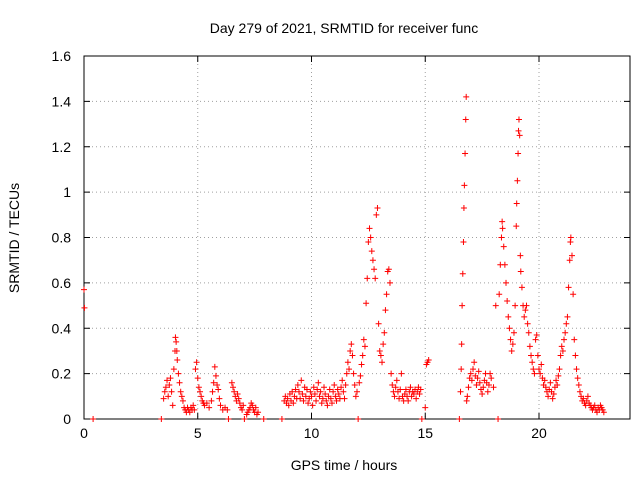 This screenshot has height=480, width=640. What do you see at coordinates (198, 433) in the screenshot?
I see `x-tick-label: 5` at bounding box center [198, 433].